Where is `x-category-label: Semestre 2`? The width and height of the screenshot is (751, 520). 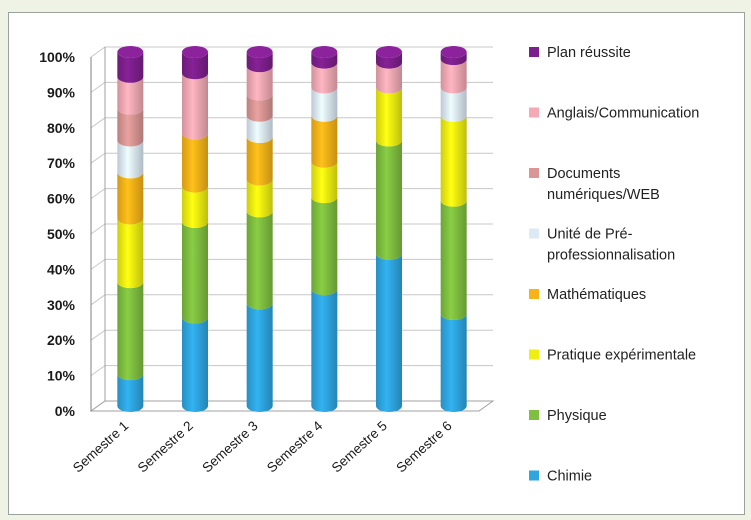 x-category-label: Semestre 2 is located at coordinates (165, 446).